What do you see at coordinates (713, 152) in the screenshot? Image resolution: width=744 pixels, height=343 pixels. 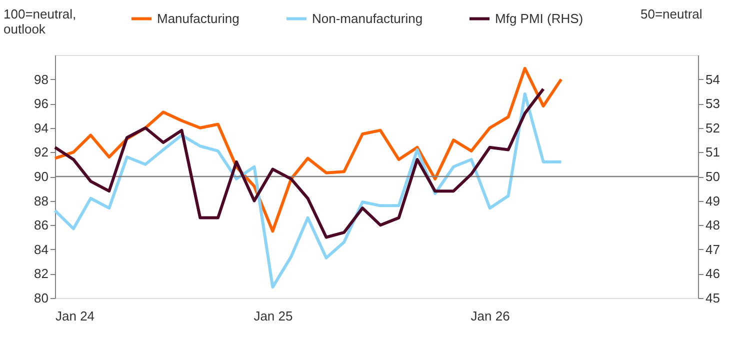 I see `y2-tick-label: 51` at bounding box center [713, 152].